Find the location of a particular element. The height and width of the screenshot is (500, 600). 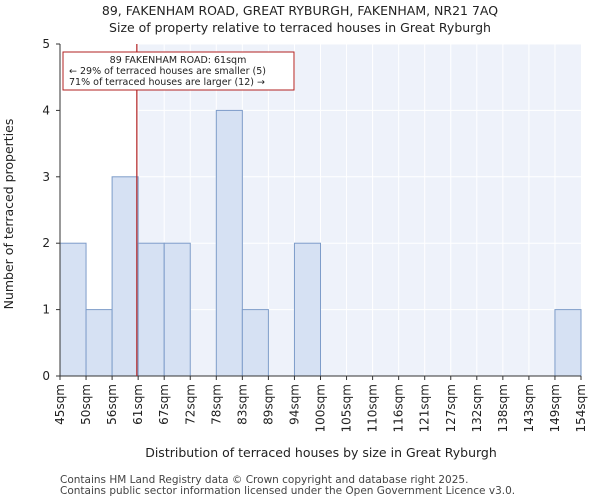

x-tick-label-83sqm: 83sqm is located at coordinates (242, 404).